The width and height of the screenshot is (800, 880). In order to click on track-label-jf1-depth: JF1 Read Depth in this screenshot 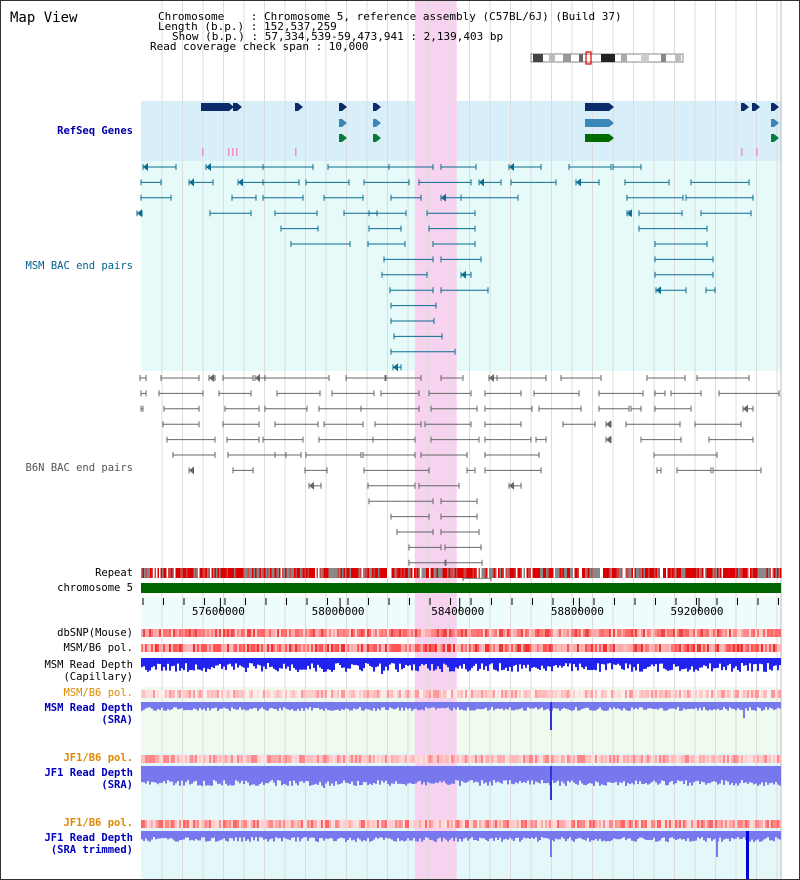, I will do `click(88, 773)`.